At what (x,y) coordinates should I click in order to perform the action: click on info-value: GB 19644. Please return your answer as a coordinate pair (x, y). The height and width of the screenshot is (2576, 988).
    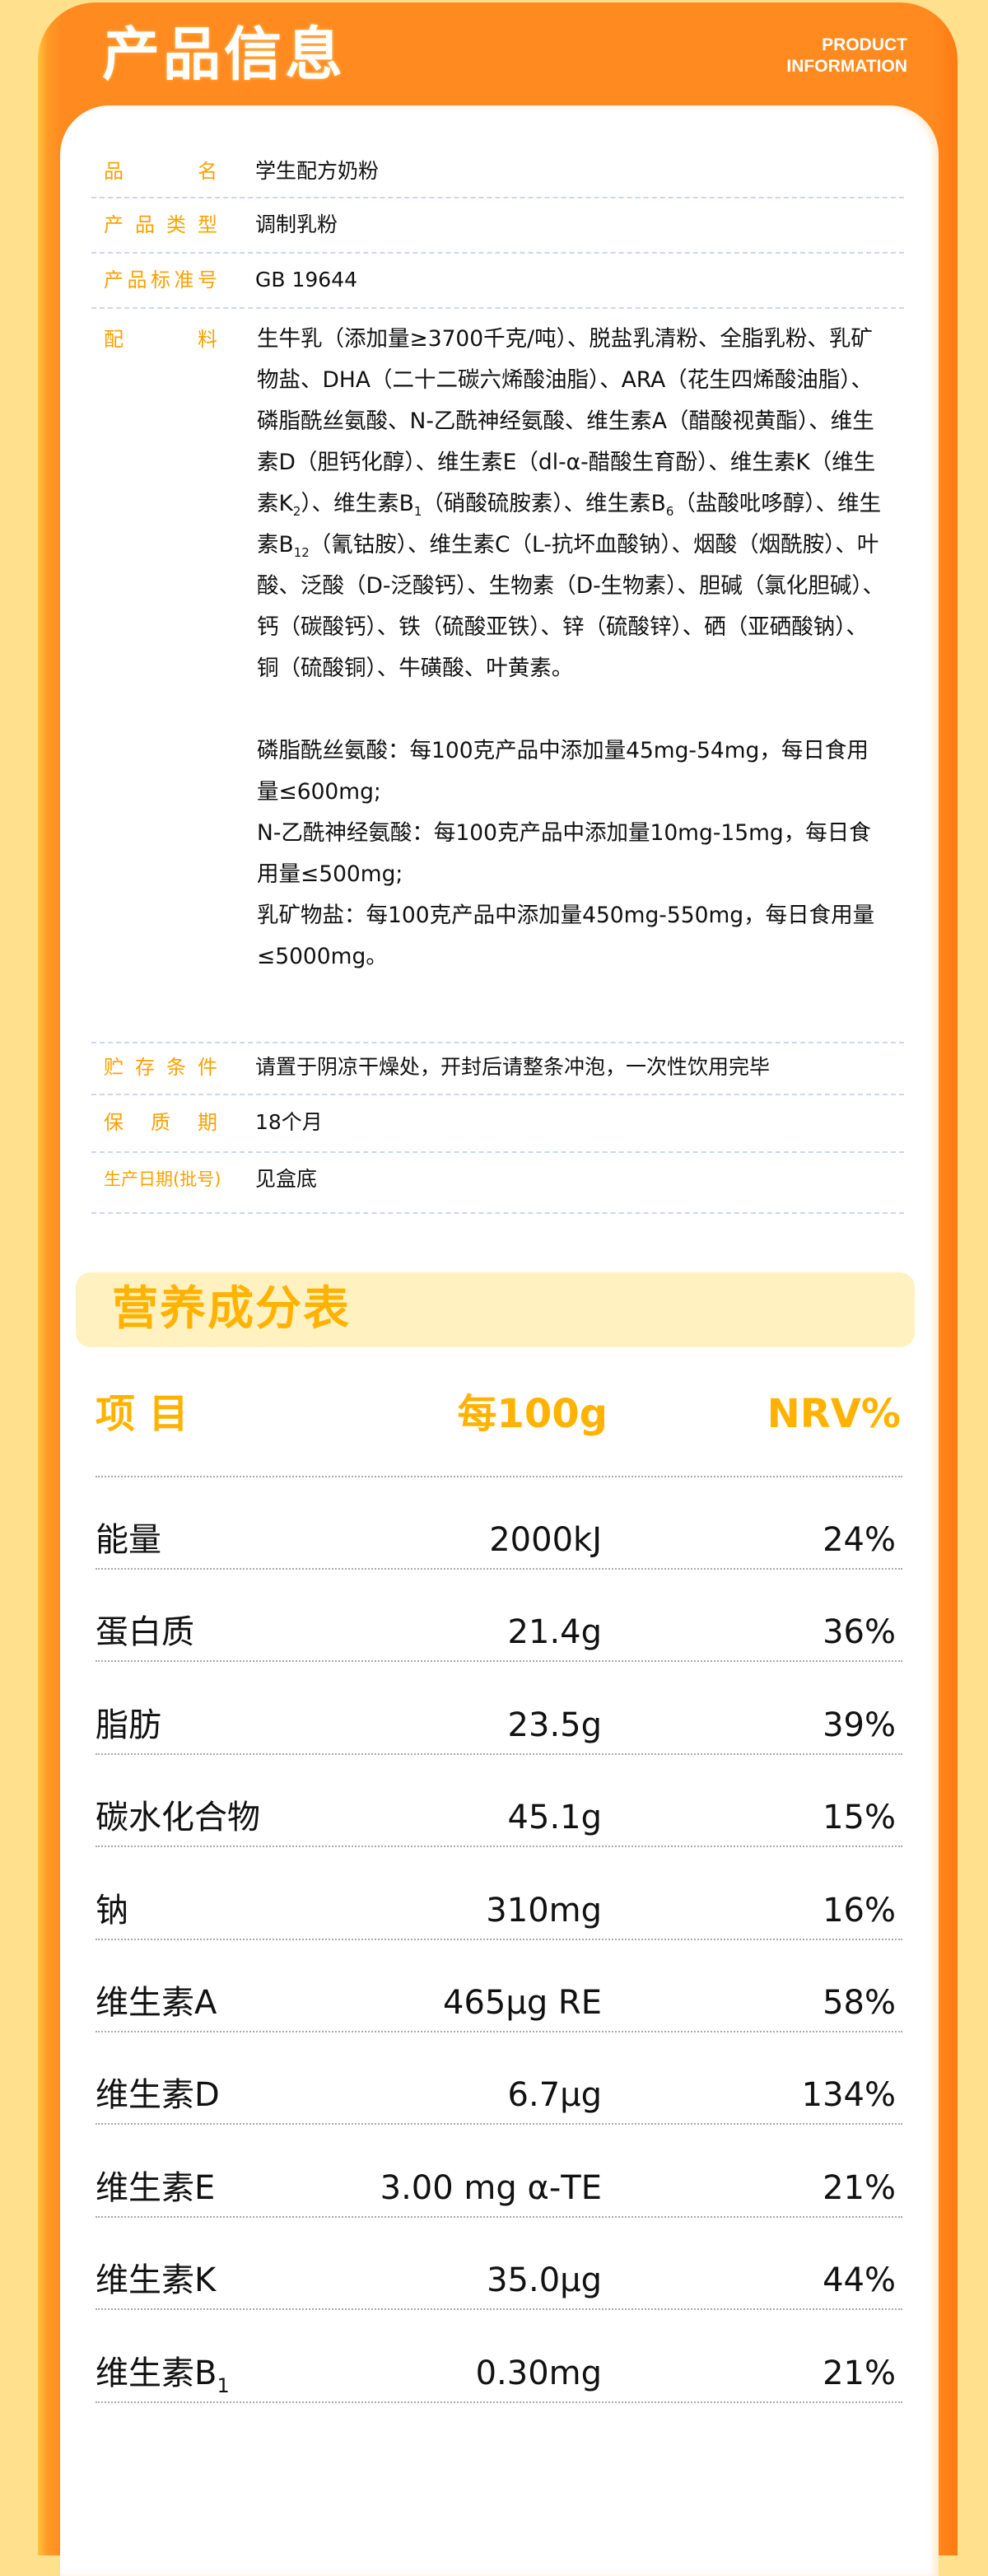
    Looking at the image, I should click on (306, 280).